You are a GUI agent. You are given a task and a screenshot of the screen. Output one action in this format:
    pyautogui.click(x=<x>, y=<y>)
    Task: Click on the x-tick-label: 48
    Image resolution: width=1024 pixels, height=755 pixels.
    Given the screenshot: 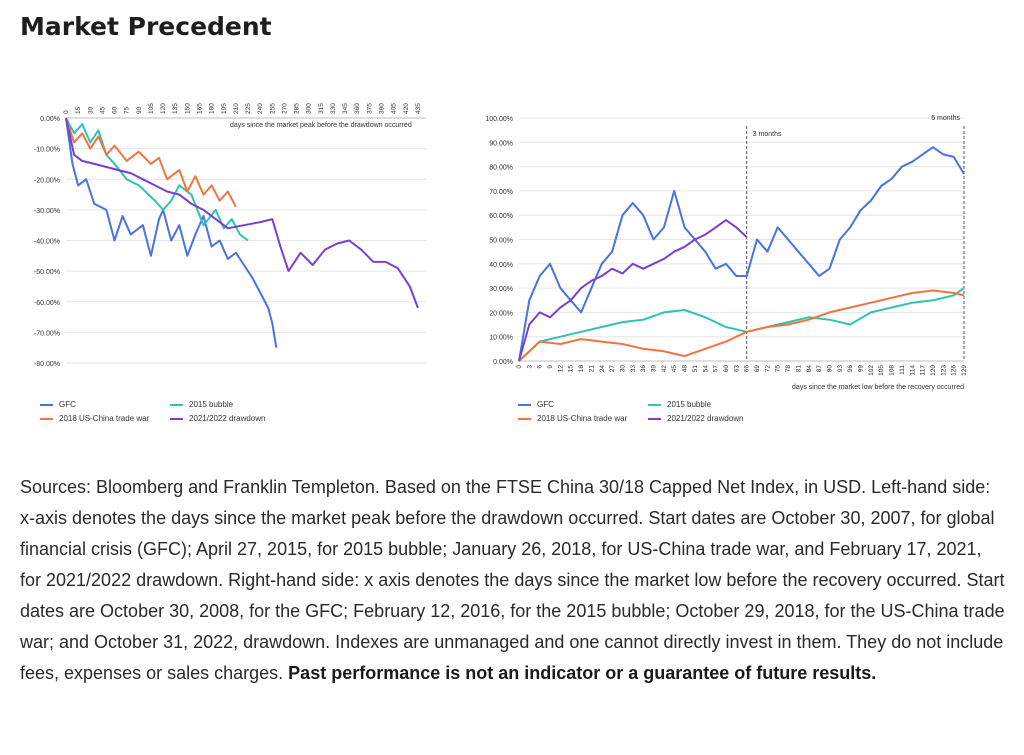 What is the action you would take?
    pyautogui.click(x=685, y=369)
    